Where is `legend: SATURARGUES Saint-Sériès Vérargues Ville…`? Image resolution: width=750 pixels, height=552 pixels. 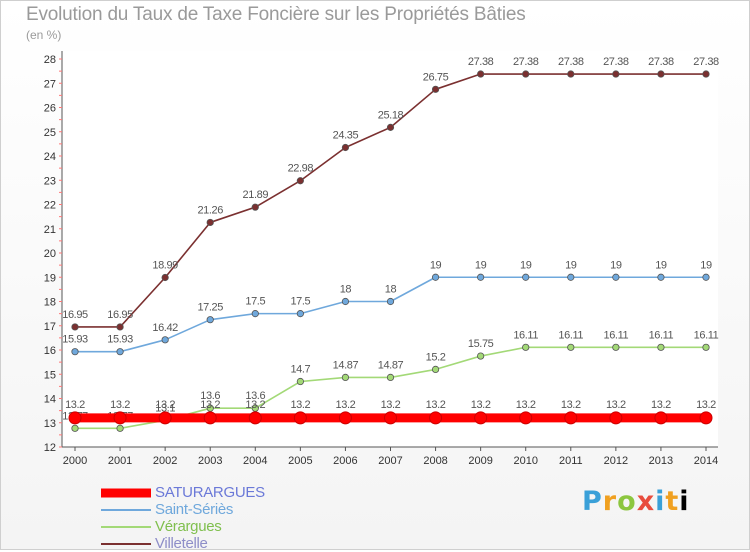
legend: SATURARGUES Saint-Sériès Vérargues Ville… is located at coordinates (250, 518).